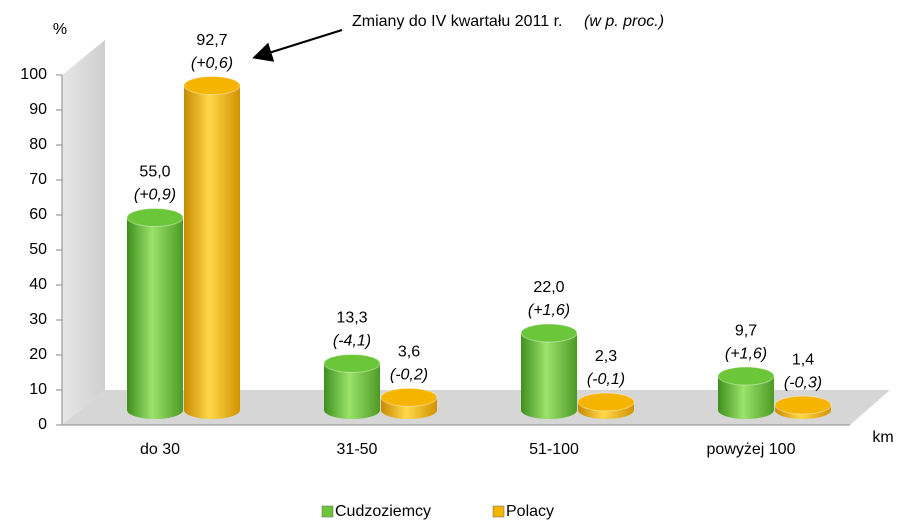 The width and height of the screenshot is (904, 523). Describe the element at coordinates (211, 40) in the screenshot. I see `value-label: 92,7` at that location.